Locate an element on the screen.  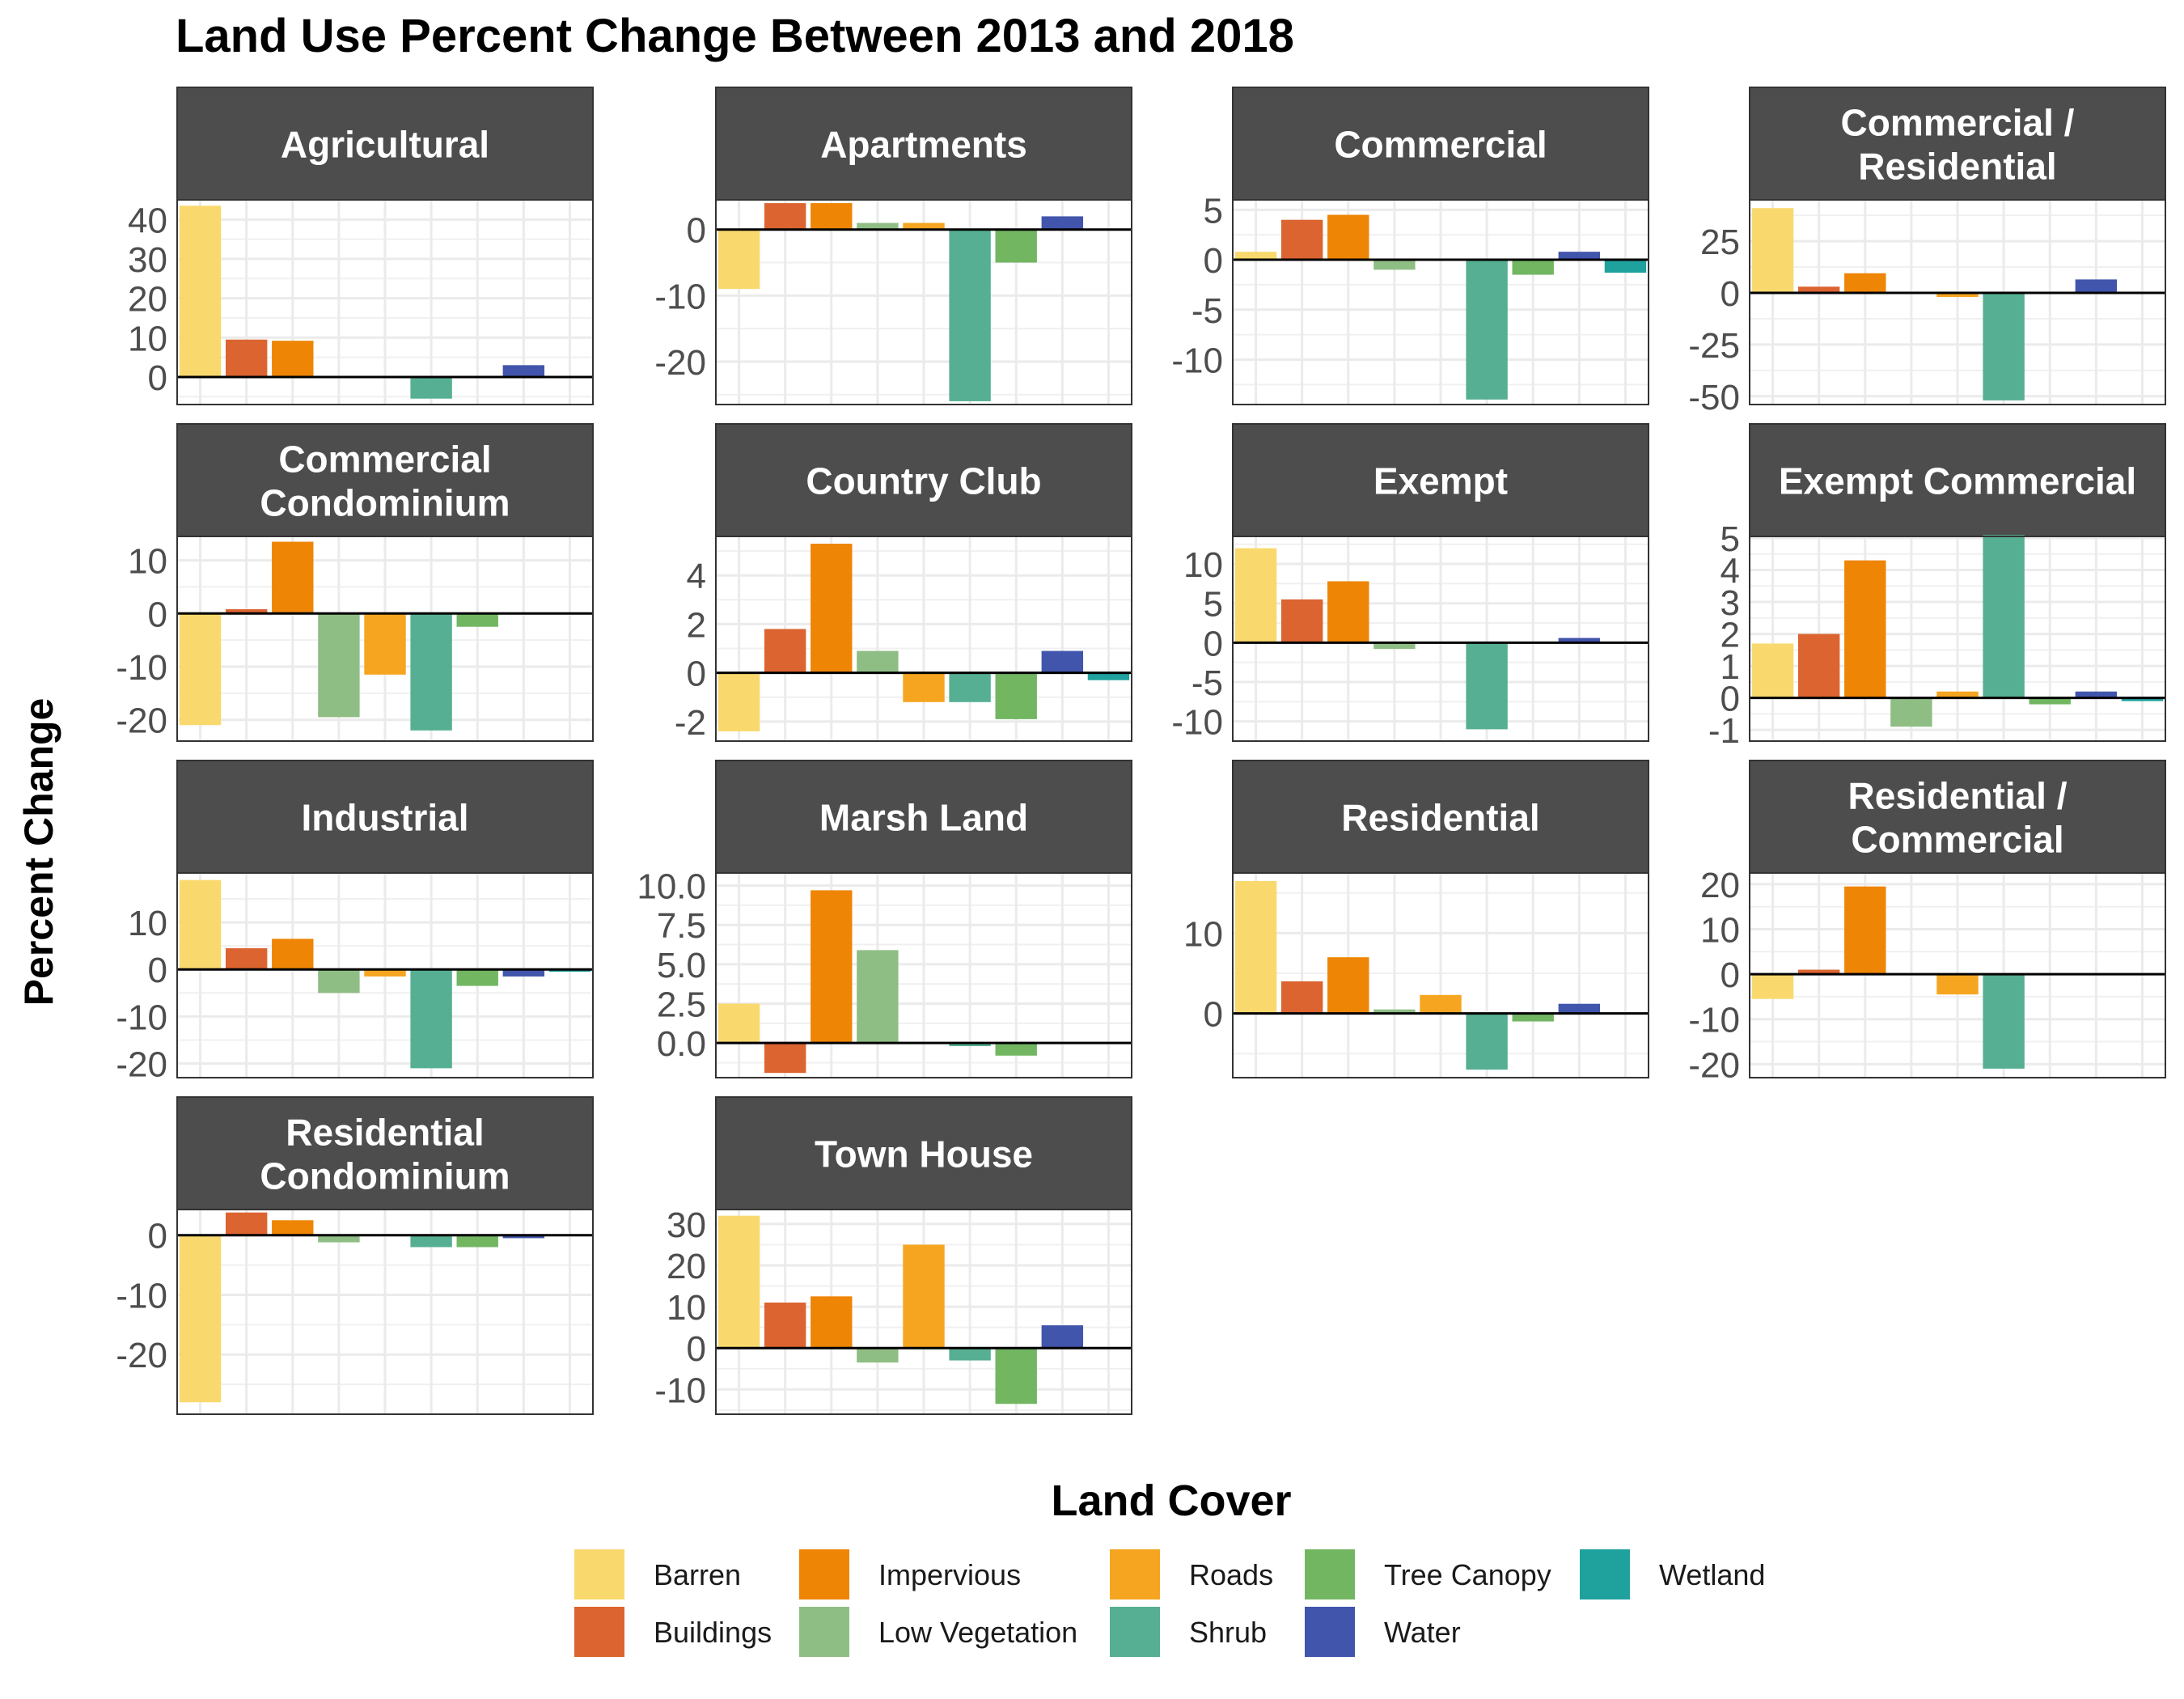
y-tick-label: 30 is located at coordinates (147, 260).